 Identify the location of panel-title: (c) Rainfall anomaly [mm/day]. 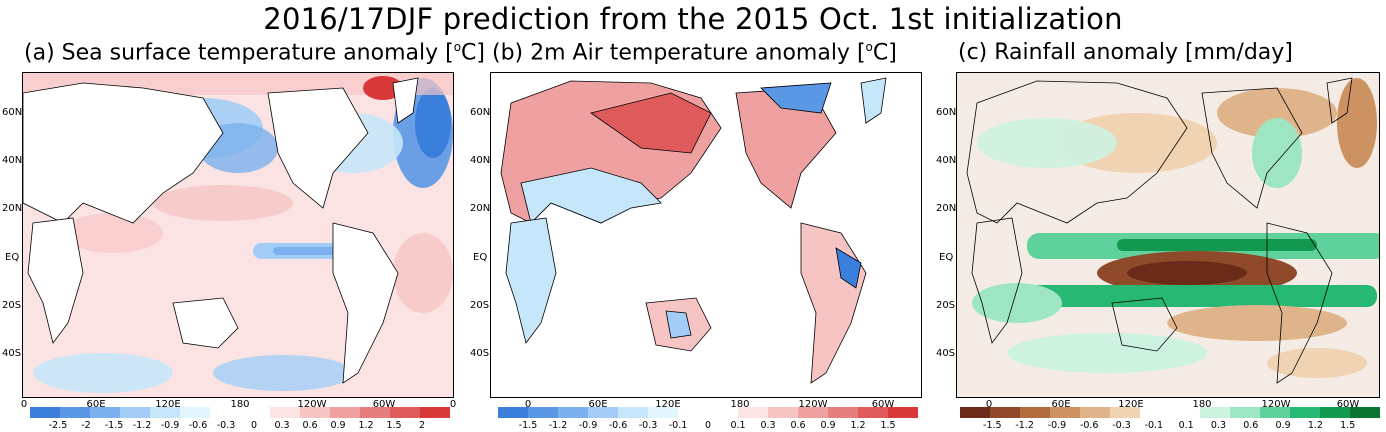
(1125, 52).